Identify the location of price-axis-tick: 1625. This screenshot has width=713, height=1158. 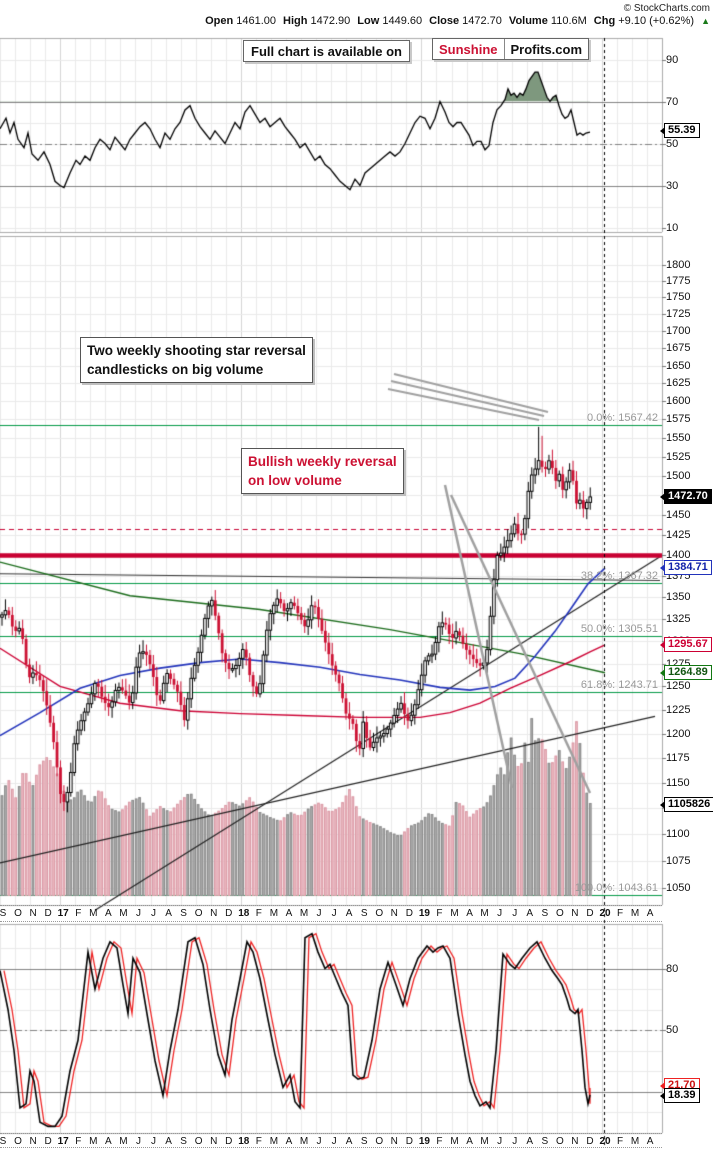
(678, 383).